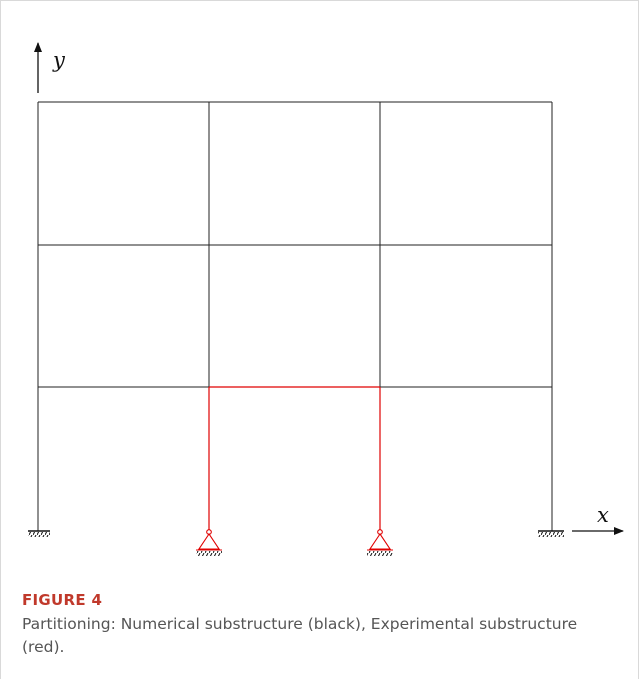  Describe the element at coordinates (603, 515) in the screenshot. I see `x-axis-label: x` at that location.